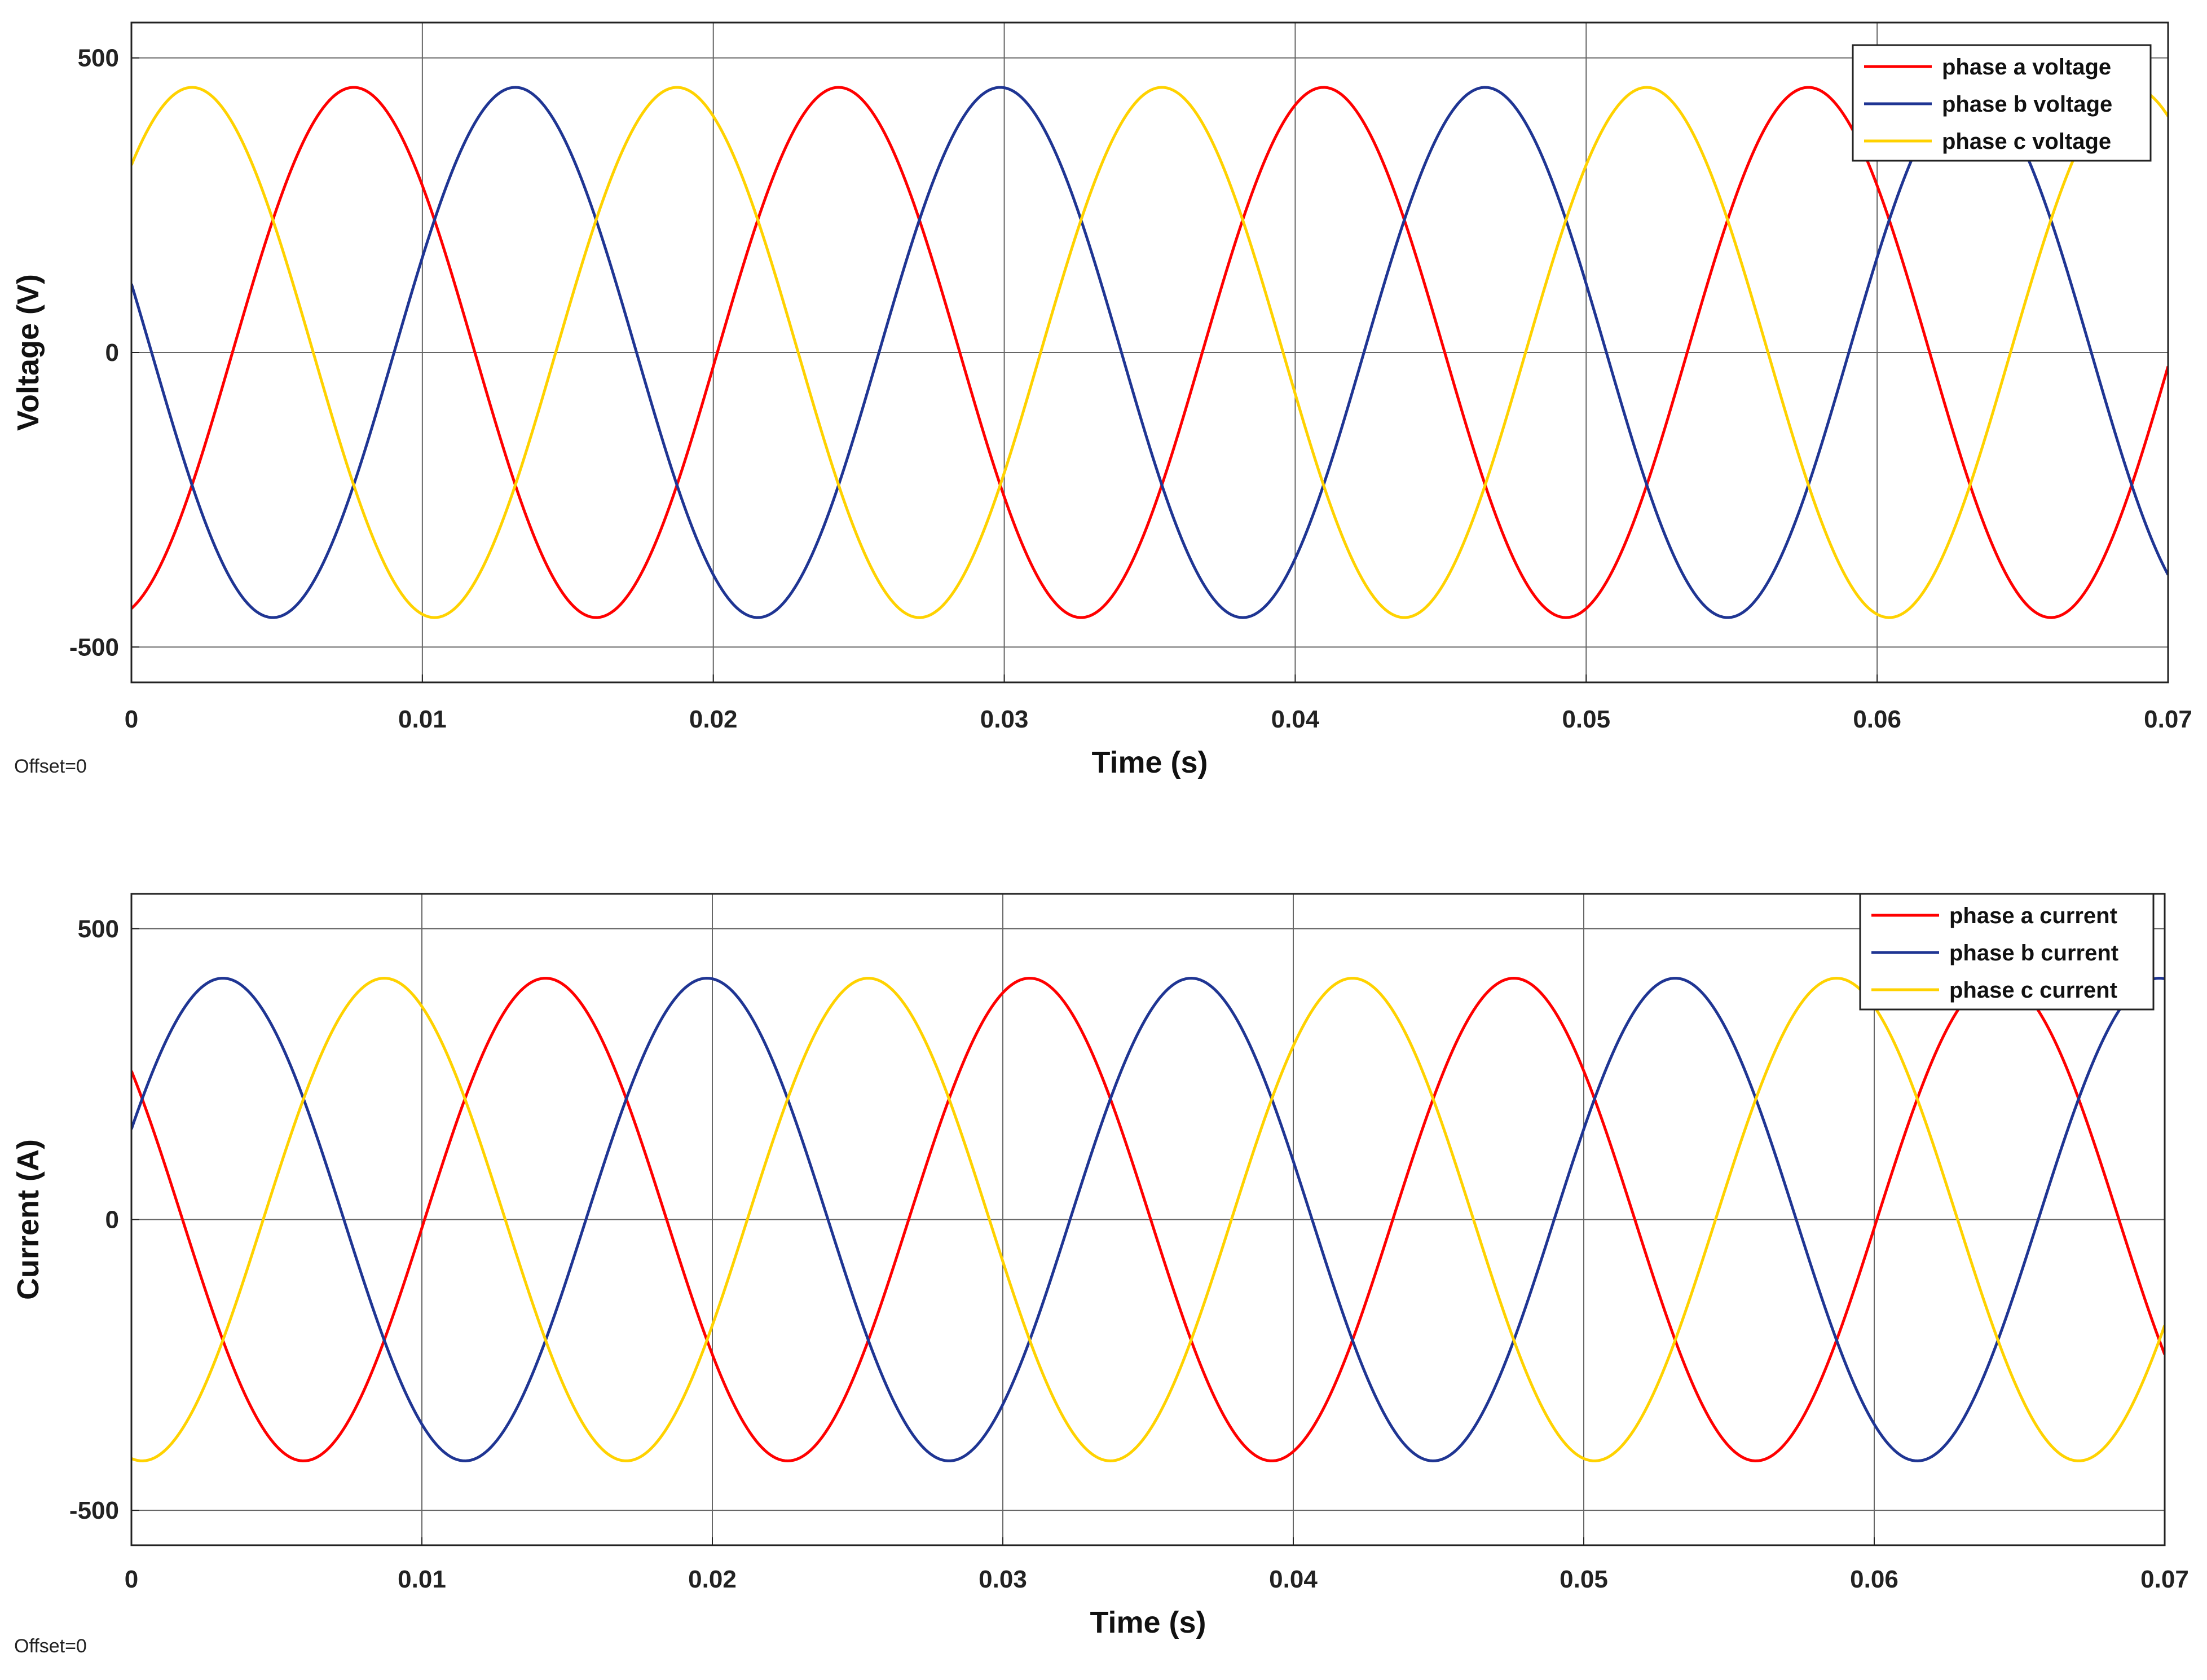 This screenshot has height=1680, width=2207. Describe the element at coordinates (28, 352) in the screenshot. I see `y-axis-label: Voltage (V)` at that location.